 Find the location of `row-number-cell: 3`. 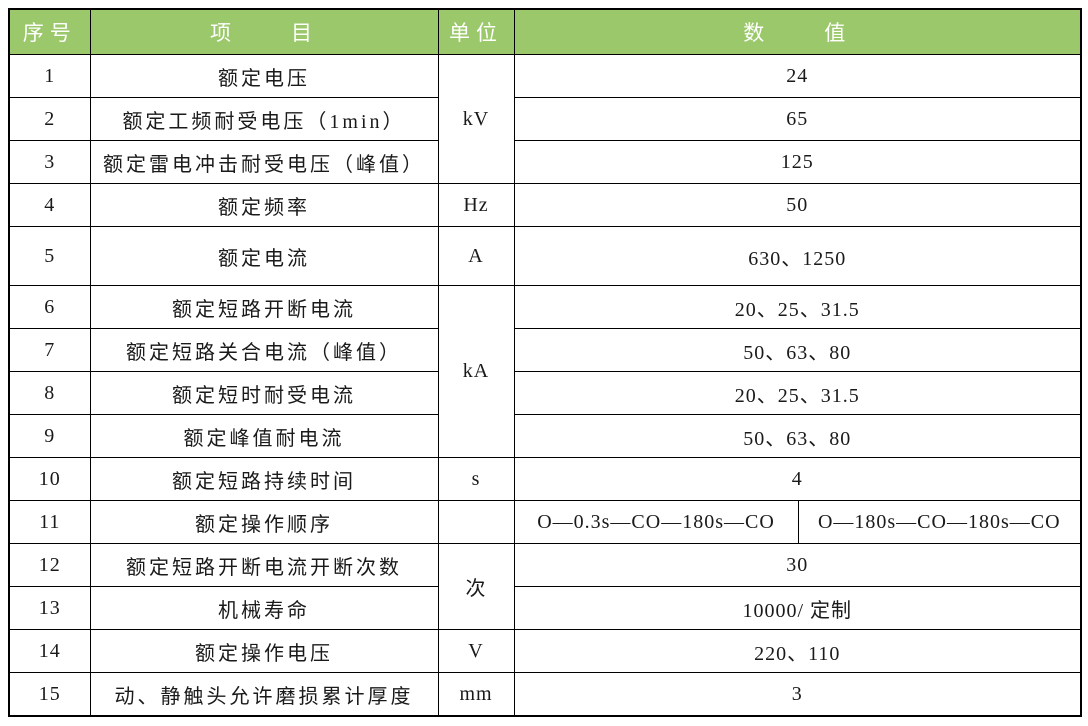

row-number-cell: 3 is located at coordinates (49, 162).